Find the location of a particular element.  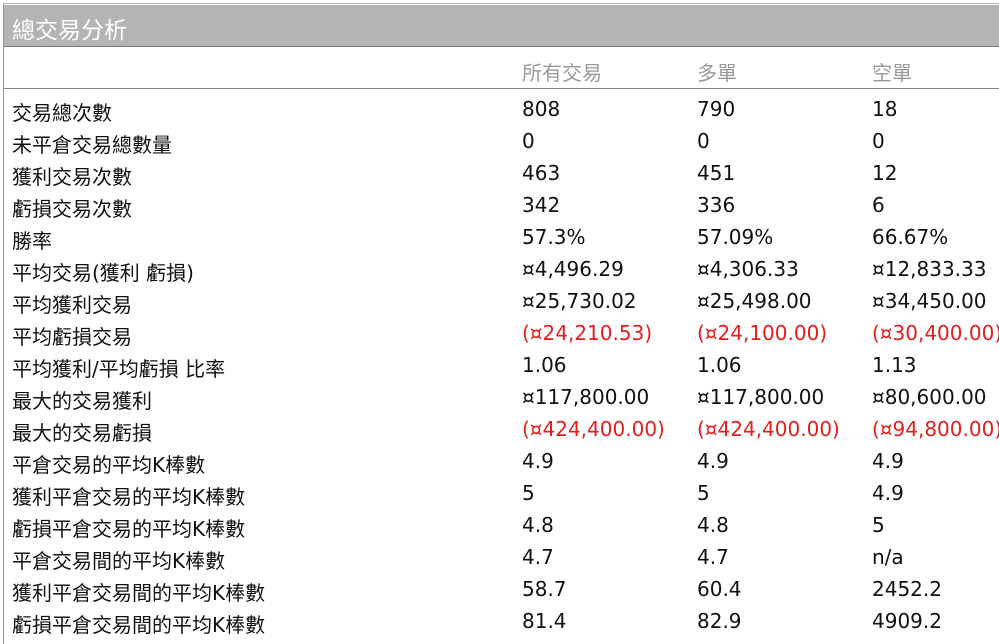

table-row: 平倉交易的平均K棒數 4.9 4.9 4.9 is located at coordinates (499, 465).